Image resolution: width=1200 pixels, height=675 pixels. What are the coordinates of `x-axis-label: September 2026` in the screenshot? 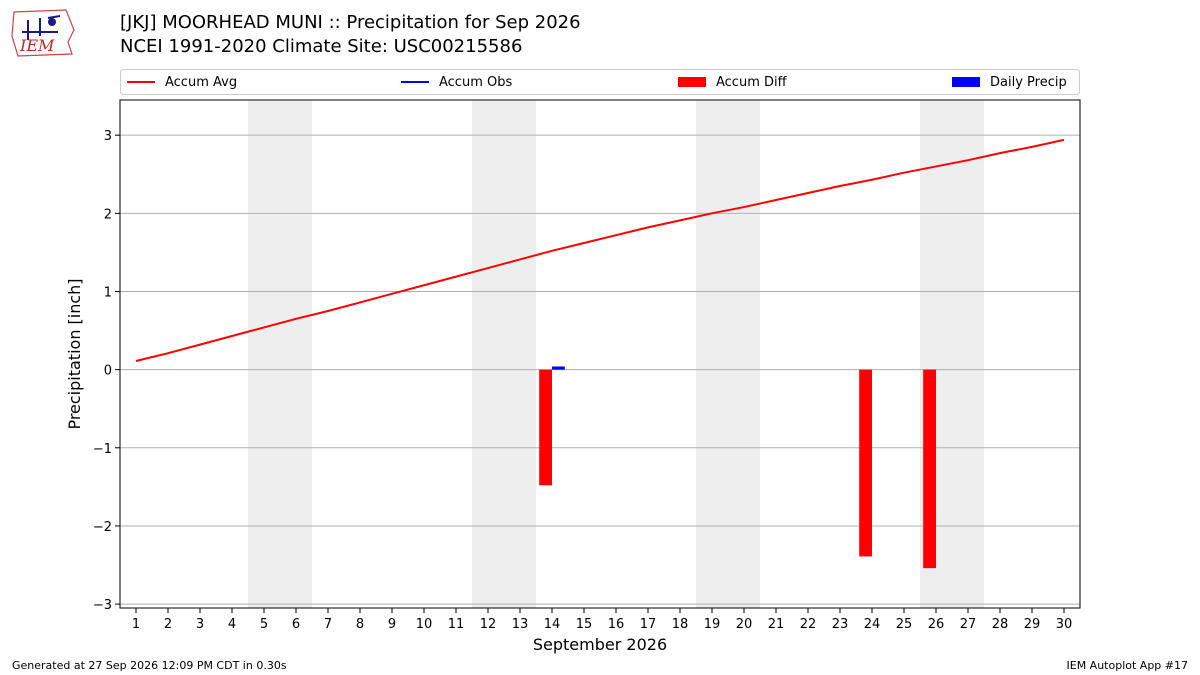 It's located at (600, 644).